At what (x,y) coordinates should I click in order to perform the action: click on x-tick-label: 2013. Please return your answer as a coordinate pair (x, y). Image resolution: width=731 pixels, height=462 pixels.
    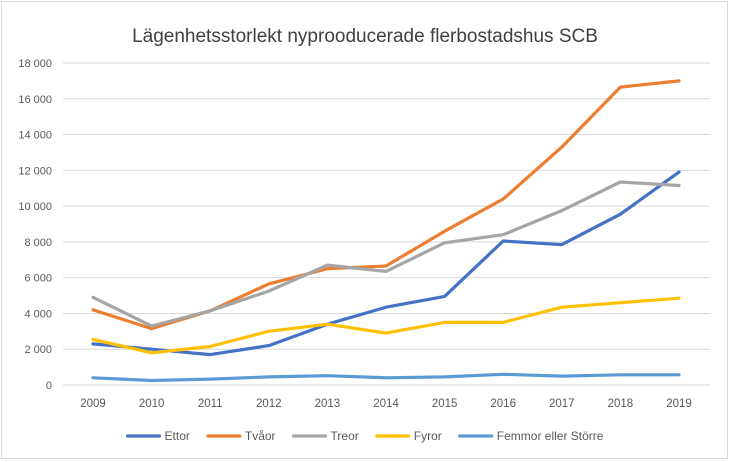
    Looking at the image, I should click on (328, 404).